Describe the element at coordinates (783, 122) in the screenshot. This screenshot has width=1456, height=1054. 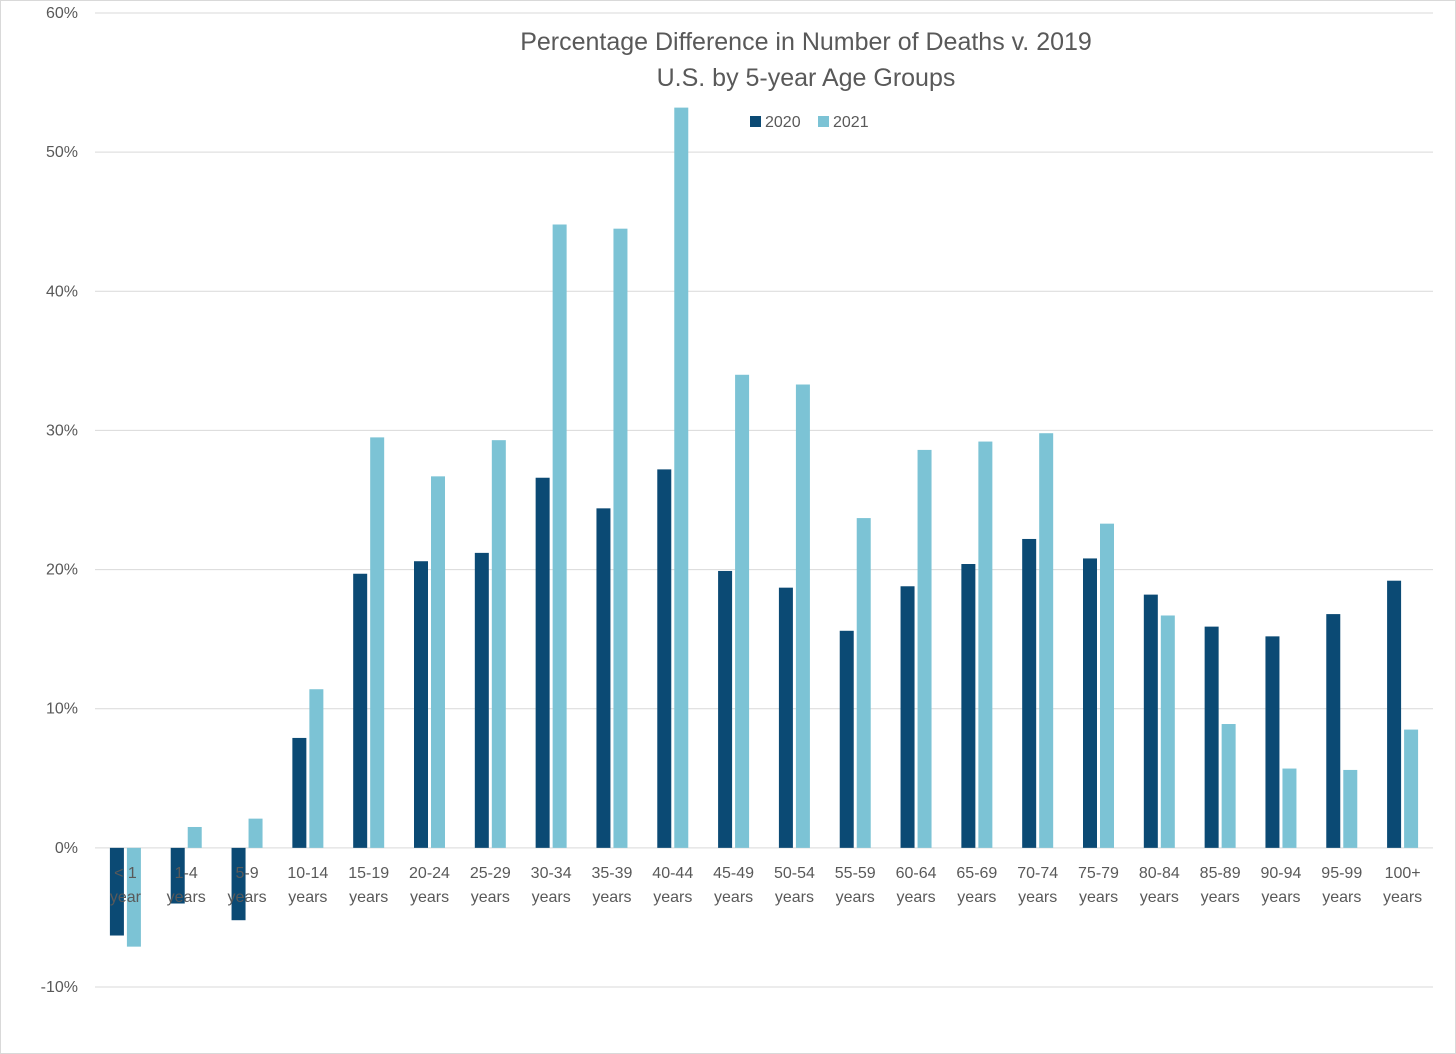
I see `legend-label-2020: 2020` at that location.